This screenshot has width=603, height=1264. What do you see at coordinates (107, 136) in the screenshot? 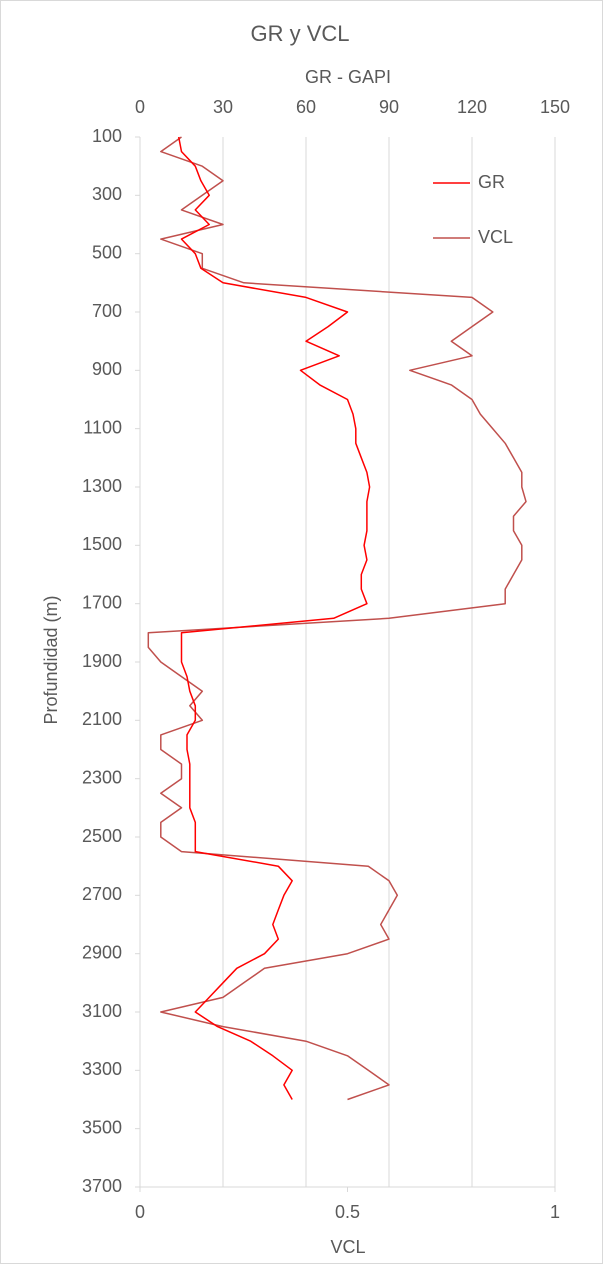
I see `y-tick-label: 100` at bounding box center [107, 136].